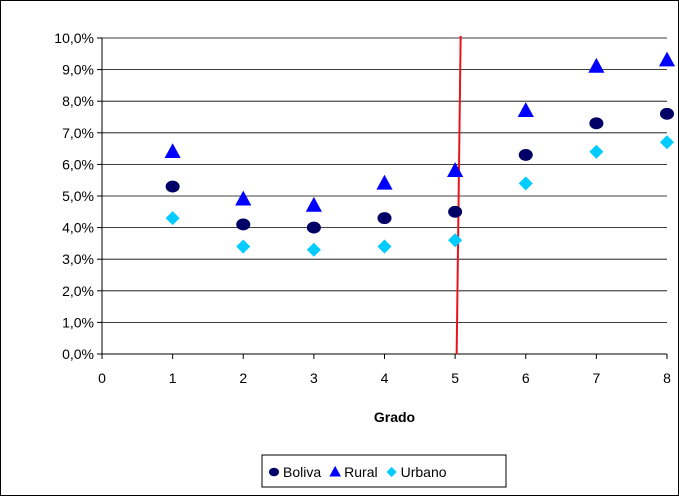  Describe the element at coordinates (274, 472) in the screenshot. I see `legend-marker-boliva` at that location.